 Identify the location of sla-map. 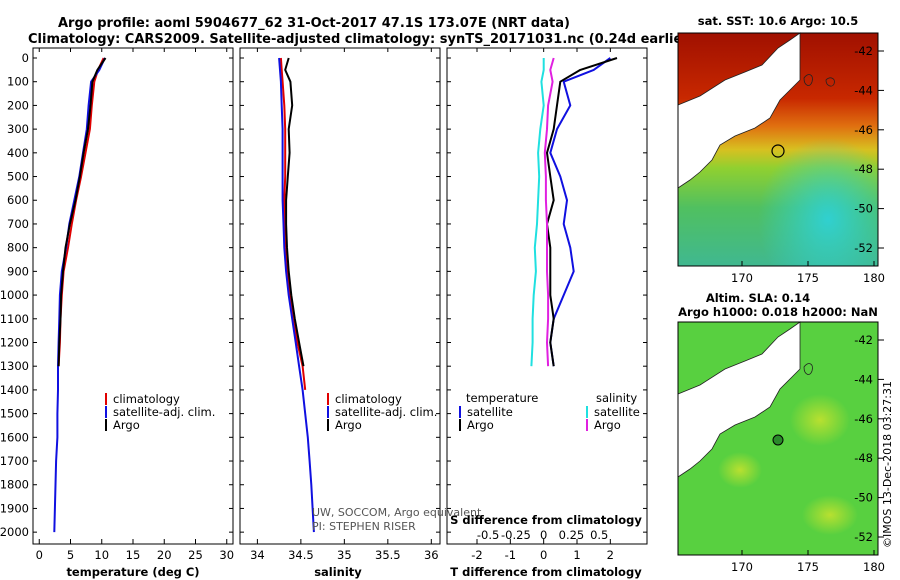
(778, 438).